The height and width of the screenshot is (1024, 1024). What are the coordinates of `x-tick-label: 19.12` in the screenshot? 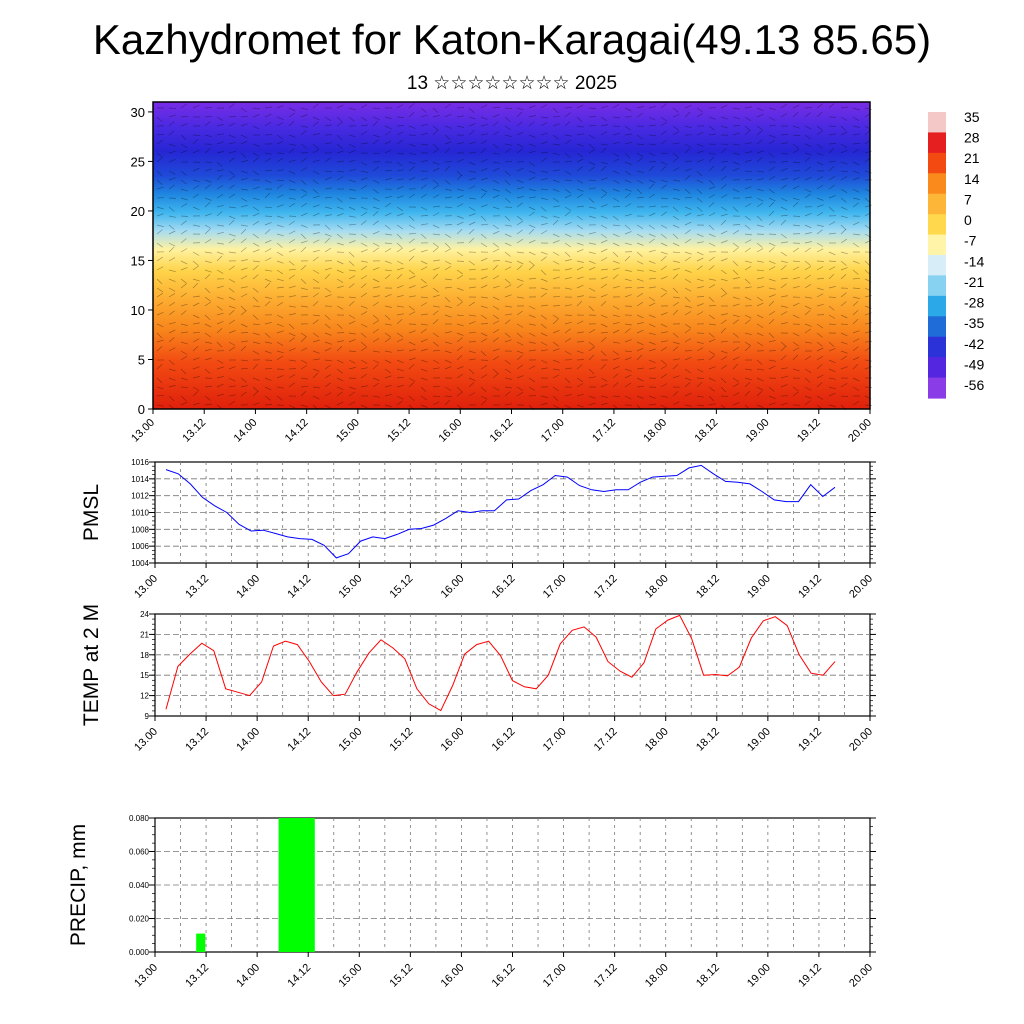 It's located at (810, 740).